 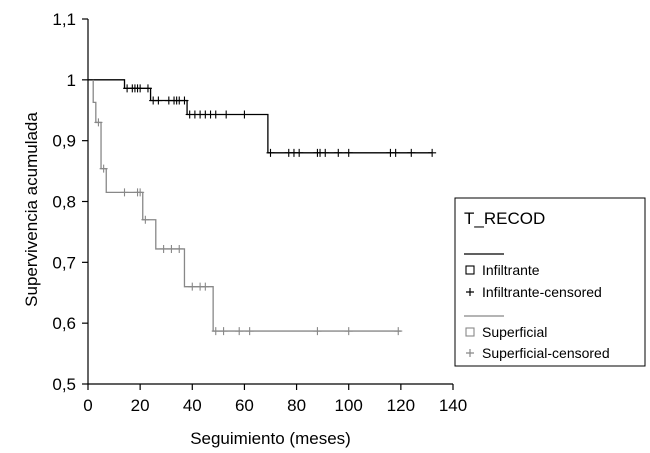 I want to click on x-tick-label: 140, so click(x=453, y=405).